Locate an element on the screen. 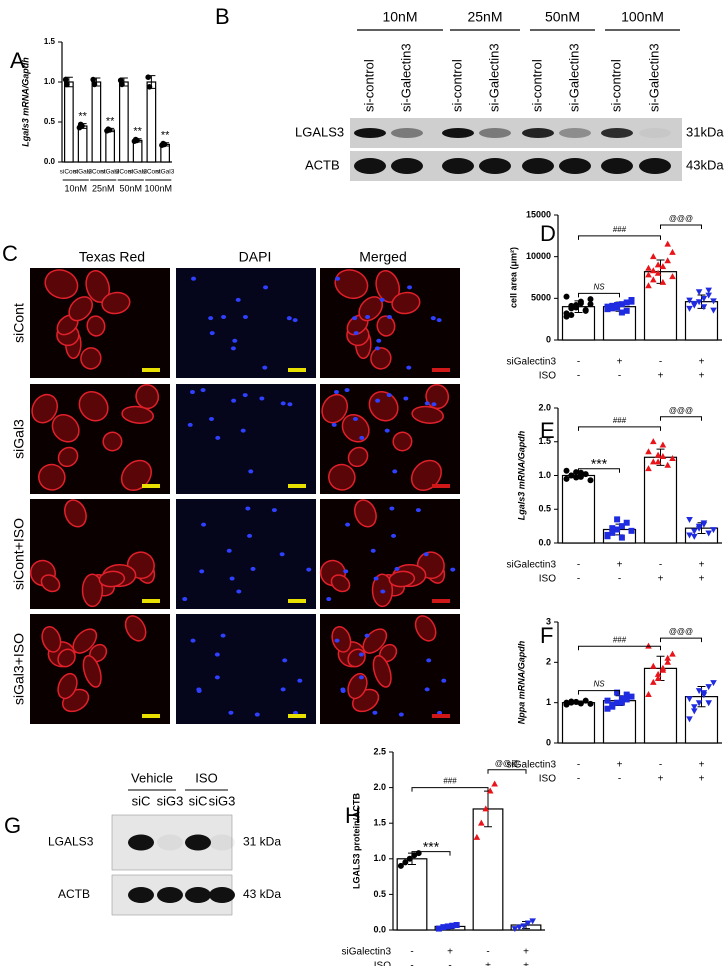 The height and width of the screenshot is (966, 727). row-header: siGal3+ISO is located at coordinates (19, 669).